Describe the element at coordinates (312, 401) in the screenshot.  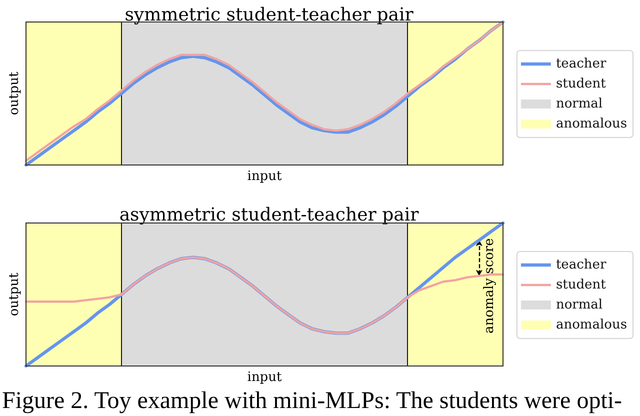
I see `caption: Figure 2. Toy example with mini-MLPs: The students were opti-` at that location.